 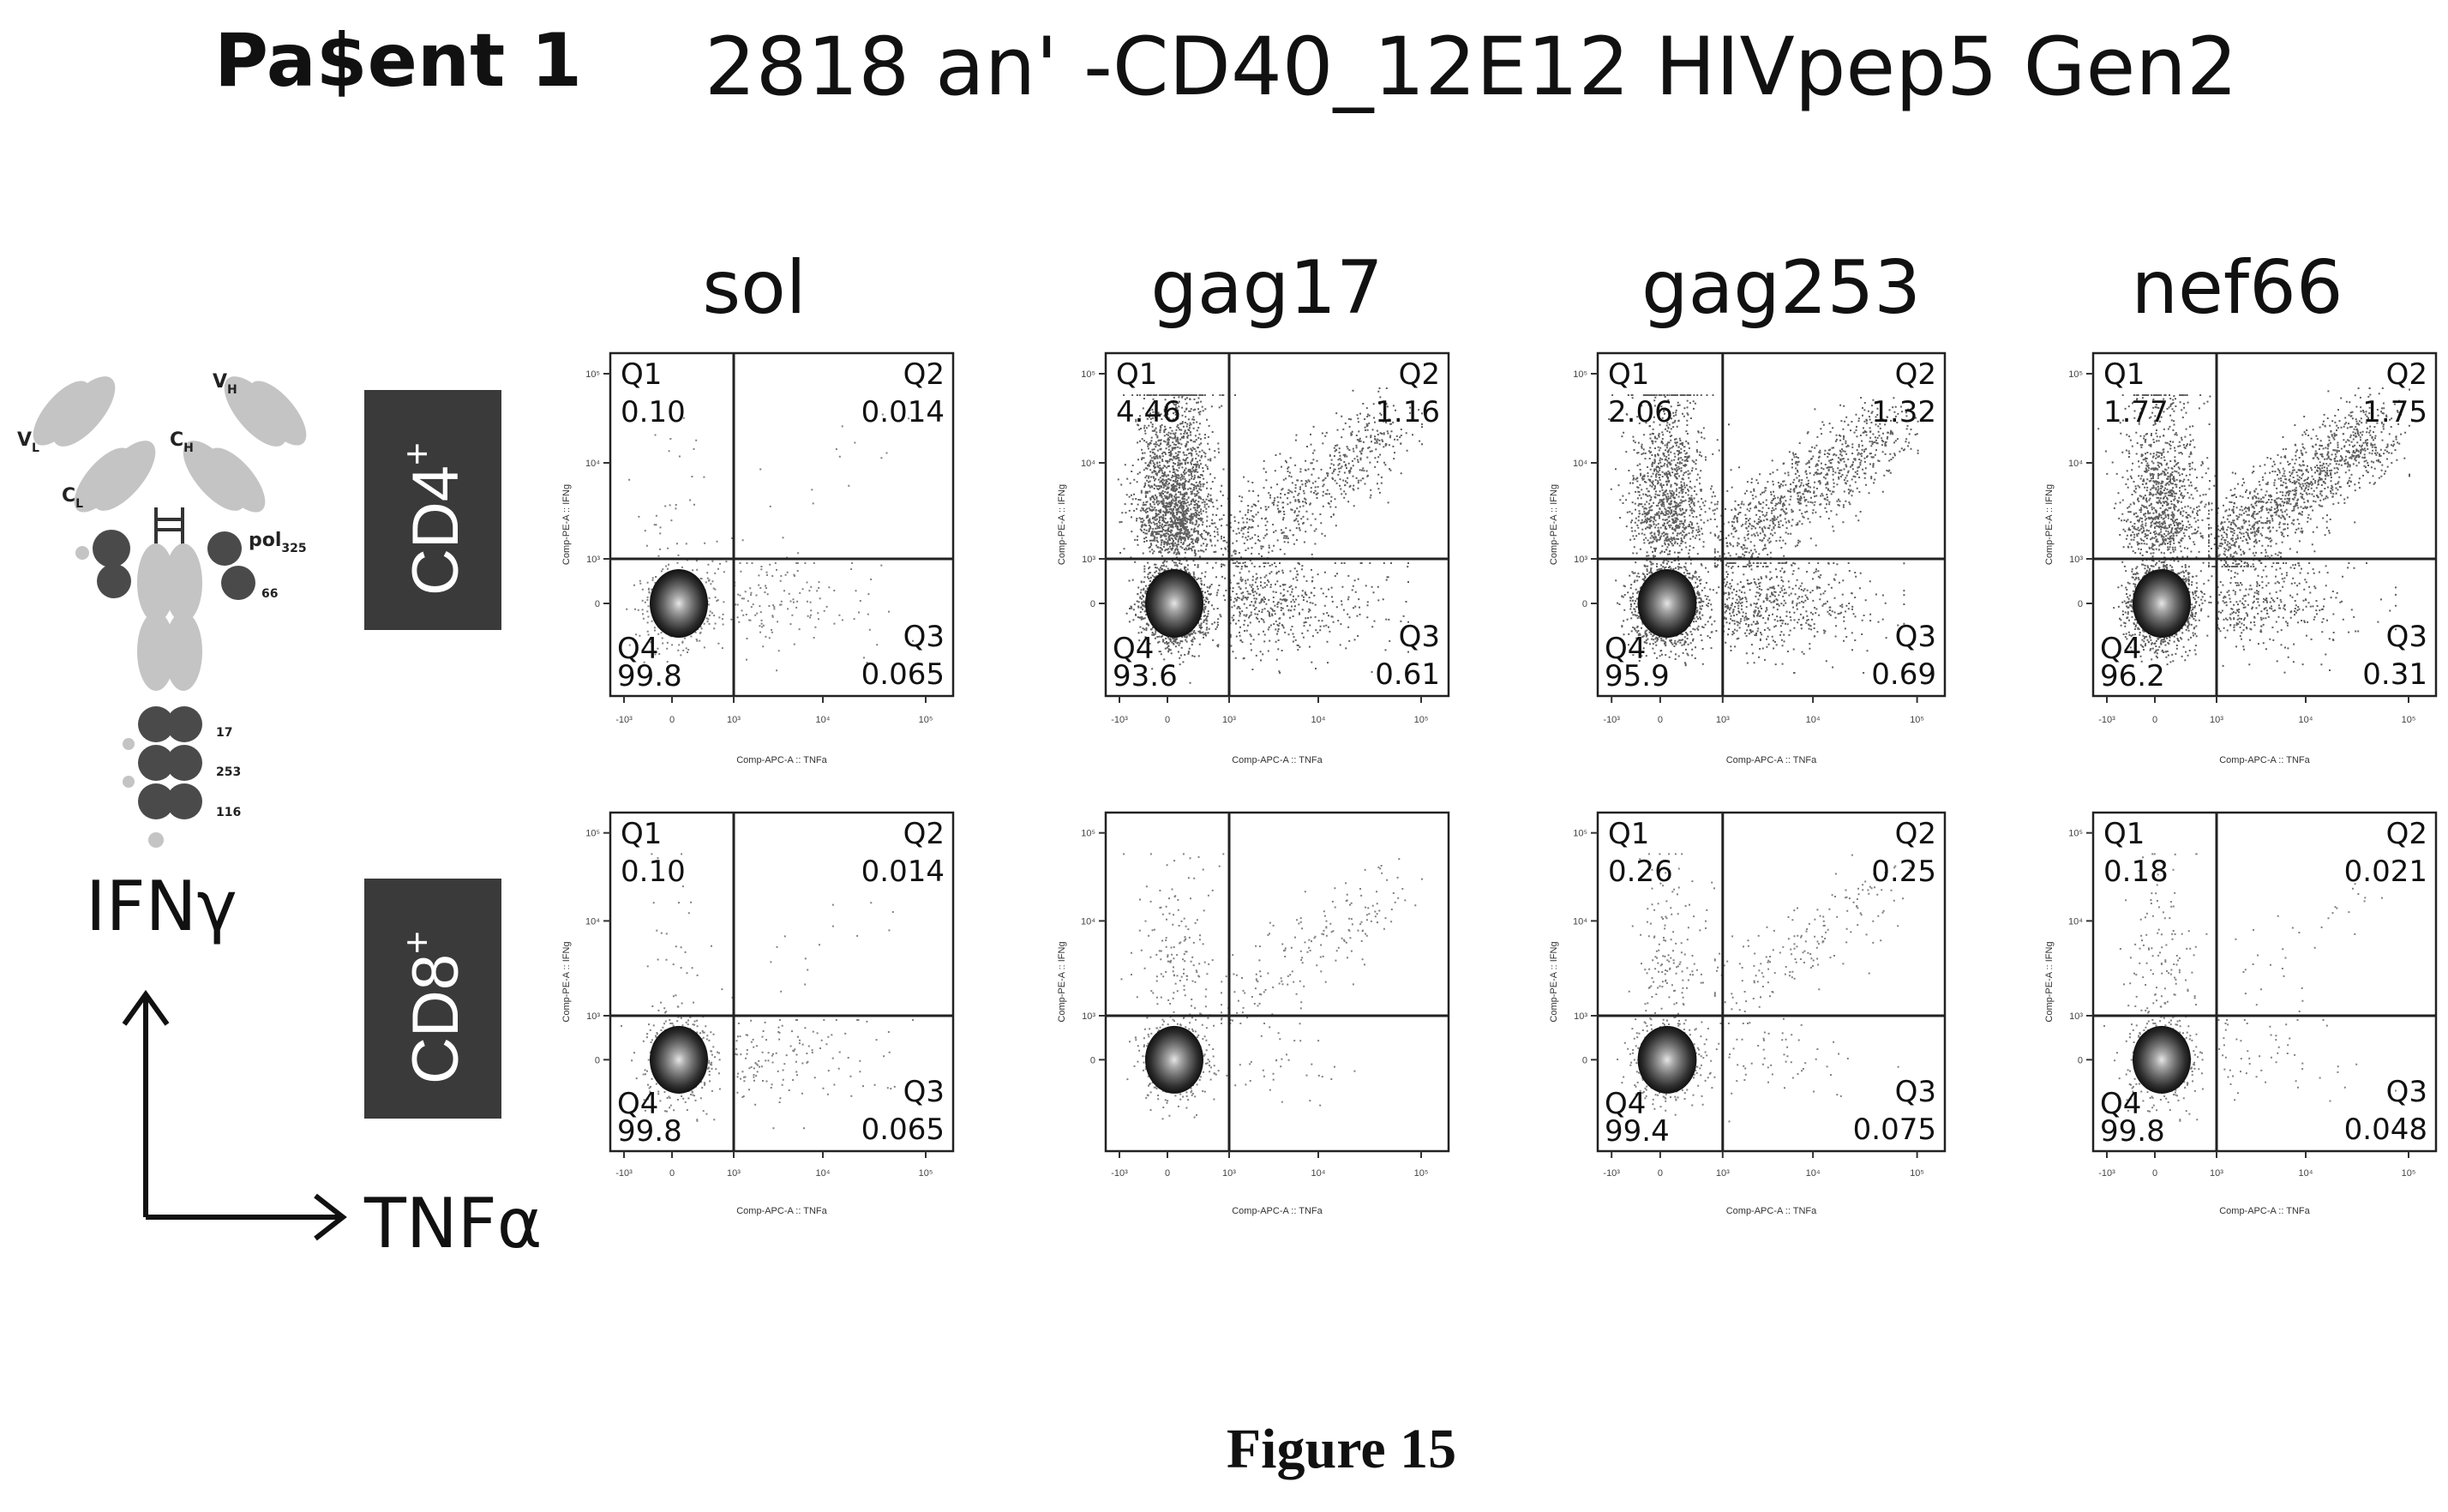 I want to click on label-nef116: 116, so click(x=229, y=812).